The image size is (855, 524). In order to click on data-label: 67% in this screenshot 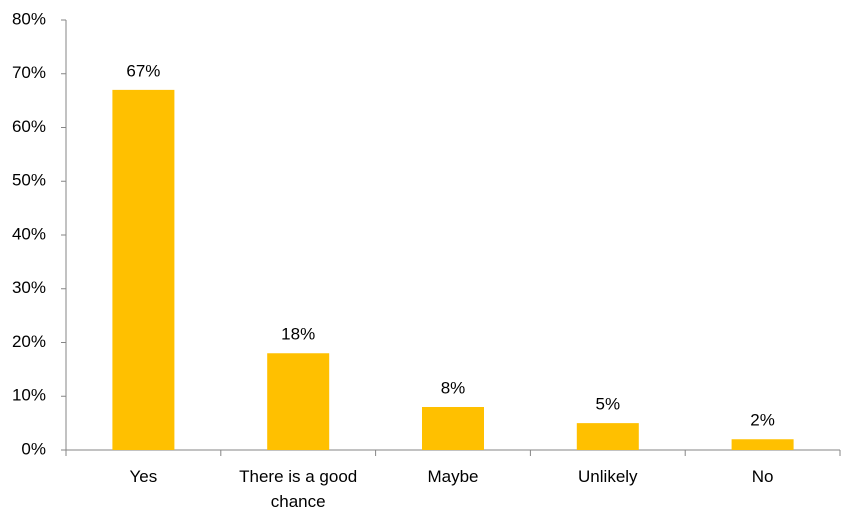, I will do `click(143, 70)`.